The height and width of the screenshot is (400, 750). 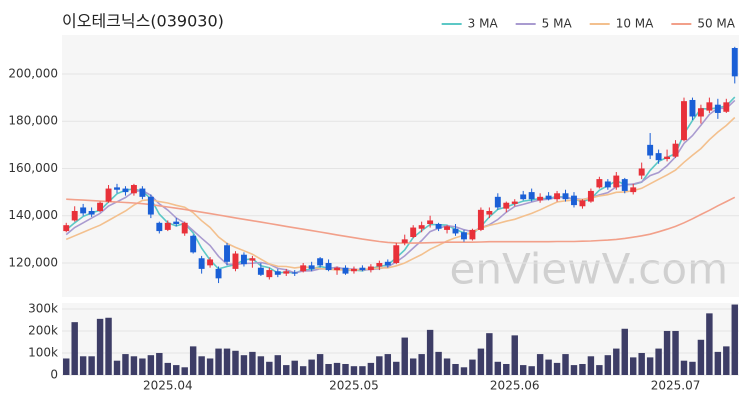 What do you see at coordinates (515, 386) in the screenshot?
I see `x-tick-label: 2025.06` at bounding box center [515, 386].